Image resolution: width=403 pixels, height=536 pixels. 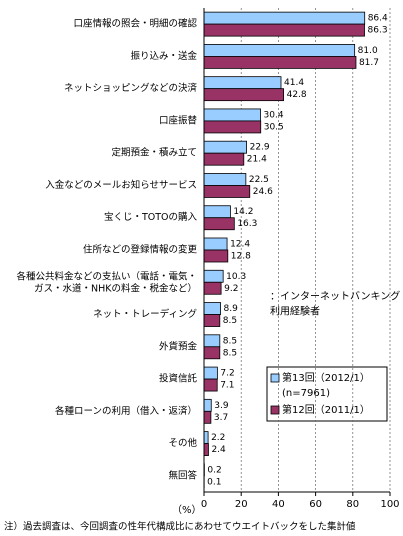 What do you see at coordinates (259, 180) in the screenshot?
I see `value-label: 22.5` at bounding box center [259, 180].